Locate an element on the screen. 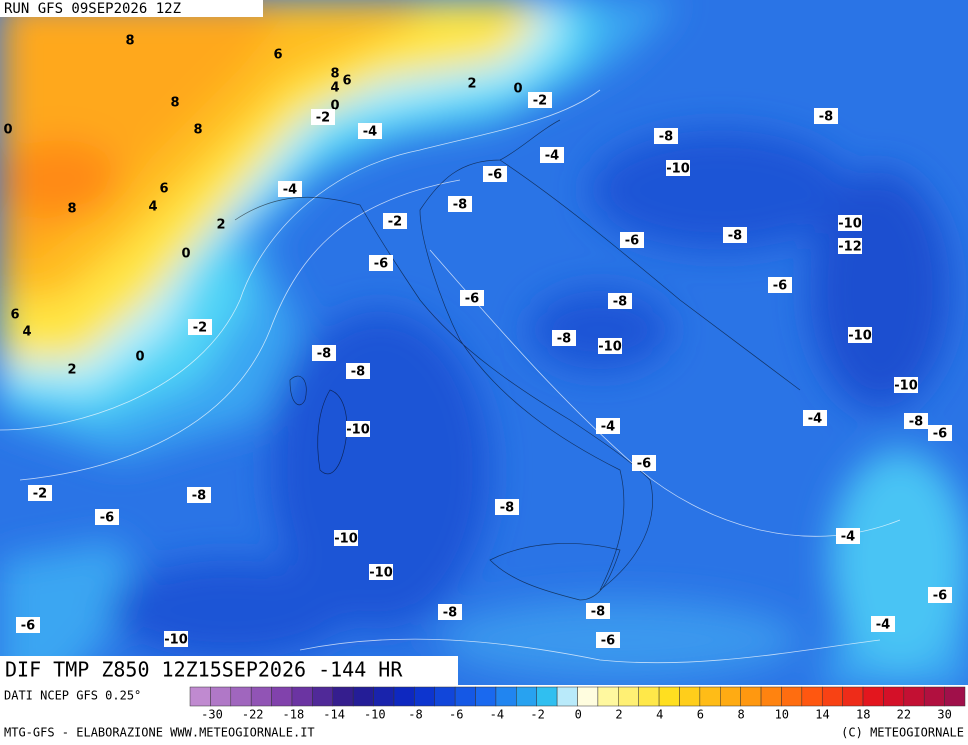 This screenshot has width=968, height=745. legend-tick-label: 30 is located at coordinates (944, 715).